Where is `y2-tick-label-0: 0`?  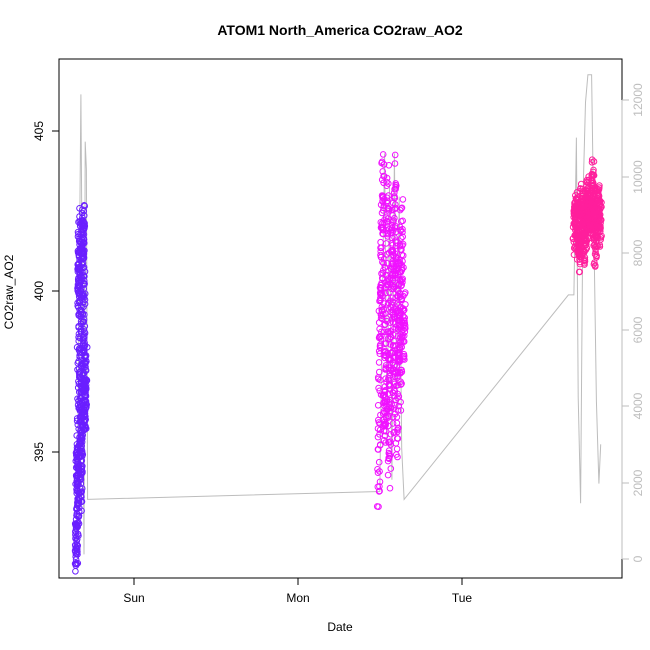
y2-tick-label-0: 0 is located at coordinates (638, 558).